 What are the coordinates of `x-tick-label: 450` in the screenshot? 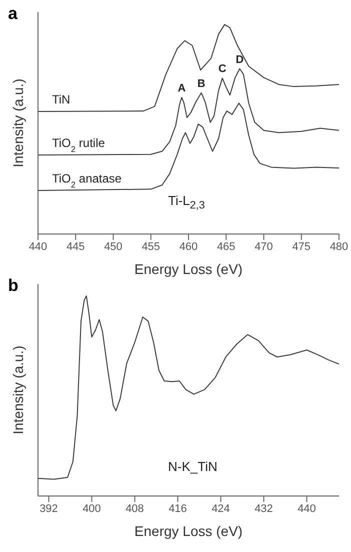 It's located at (113, 246).